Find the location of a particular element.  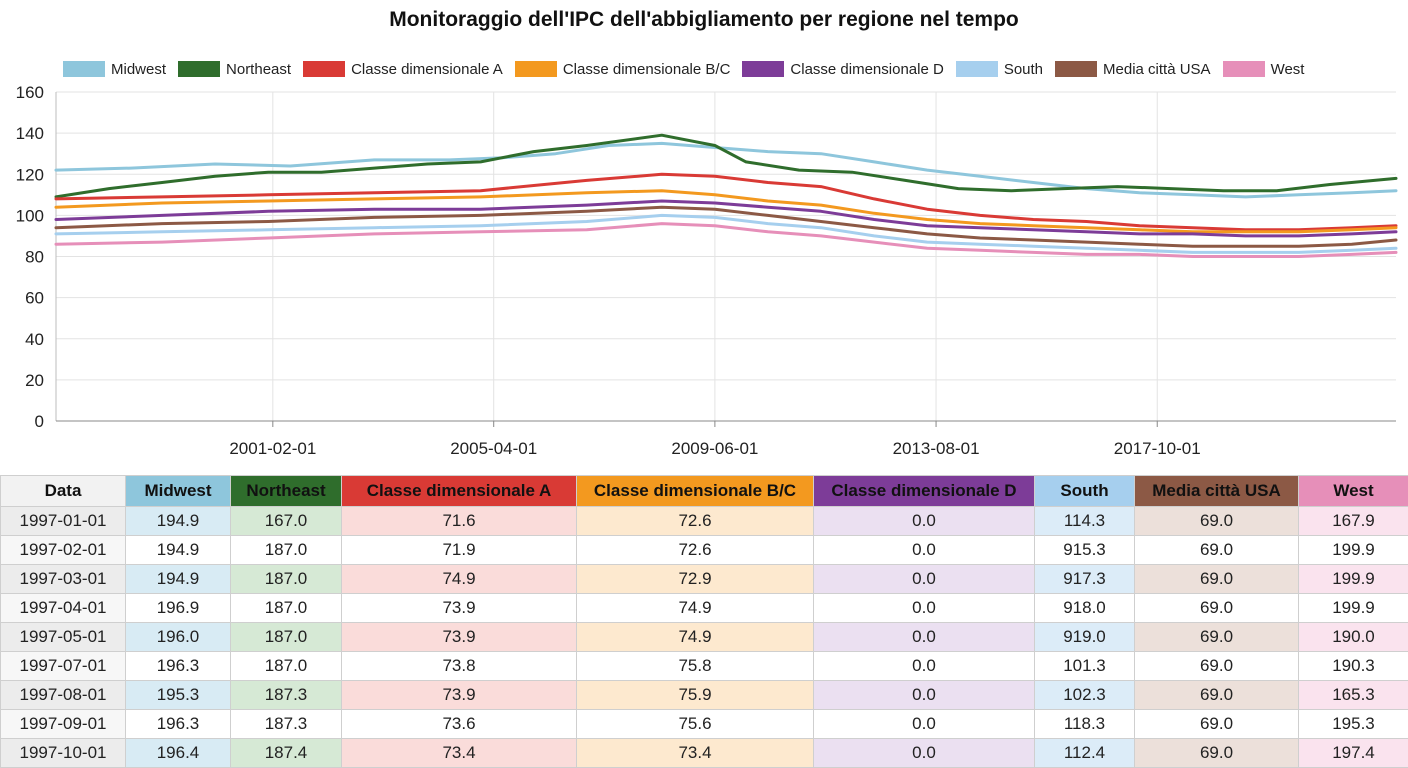

table-cell-date: 1997-03-01 is located at coordinates (63, 579).